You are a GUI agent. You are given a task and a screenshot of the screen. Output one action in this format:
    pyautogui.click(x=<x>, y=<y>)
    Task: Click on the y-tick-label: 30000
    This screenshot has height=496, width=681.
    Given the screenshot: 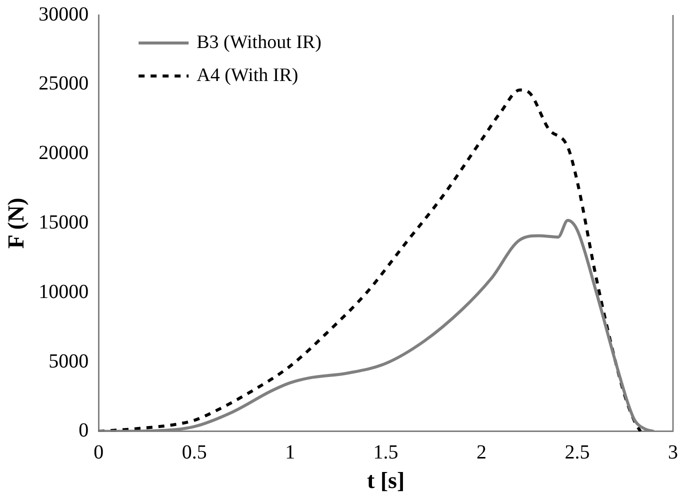 What is the action you would take?
    pyautogui.click(x=63, y=14)
    